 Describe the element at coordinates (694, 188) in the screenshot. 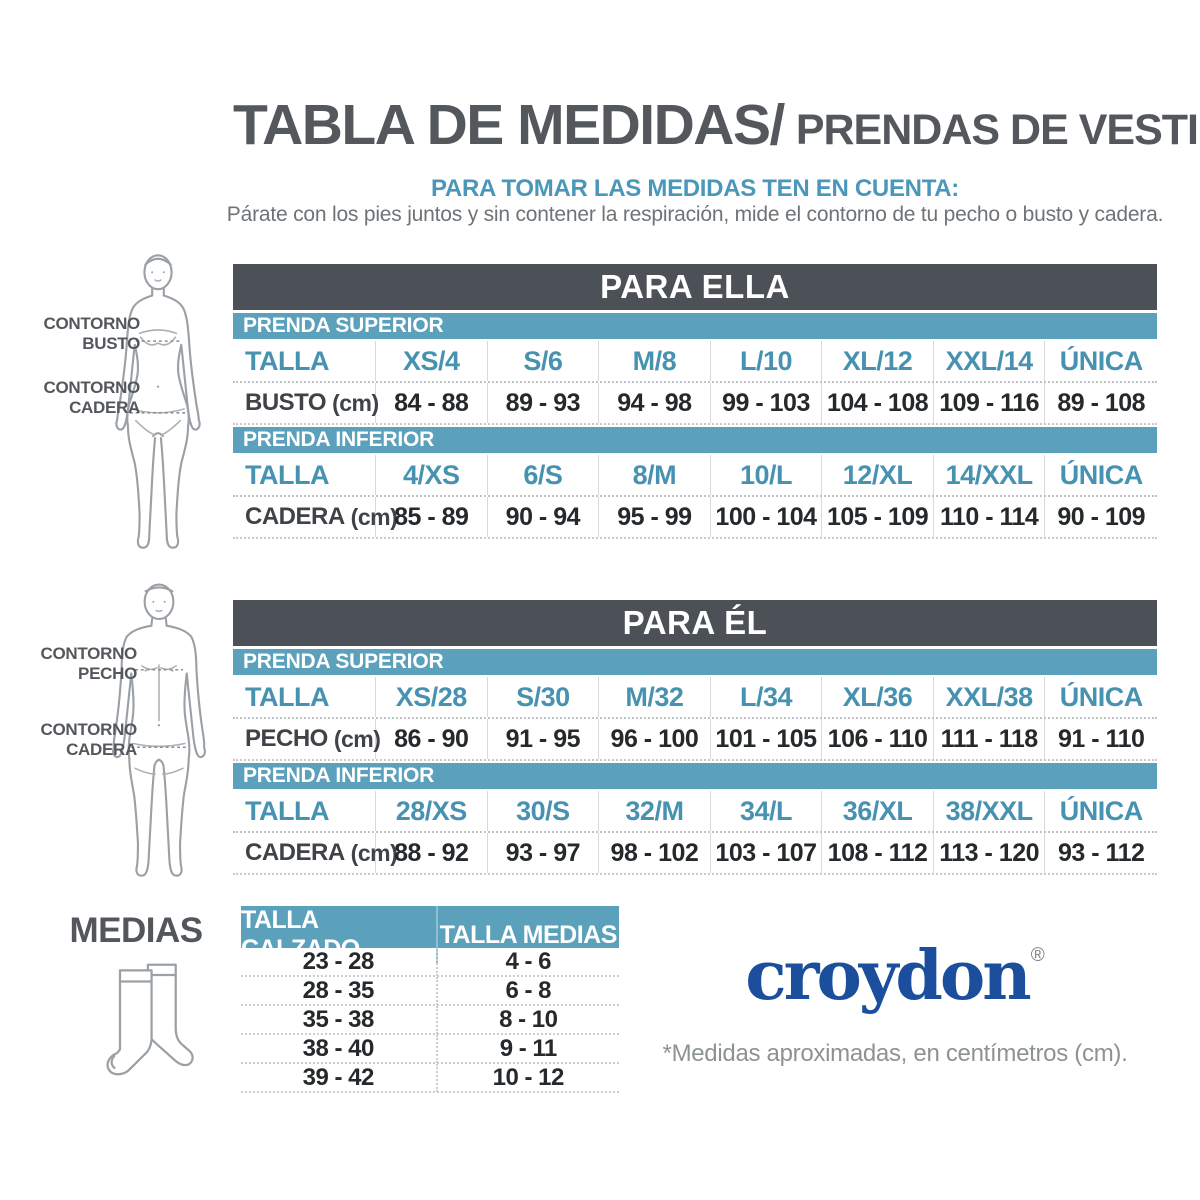

I see `instructions-heading: PARA TOMAR LAS MEDIDAS TEN EN CUENTA:` at that location.